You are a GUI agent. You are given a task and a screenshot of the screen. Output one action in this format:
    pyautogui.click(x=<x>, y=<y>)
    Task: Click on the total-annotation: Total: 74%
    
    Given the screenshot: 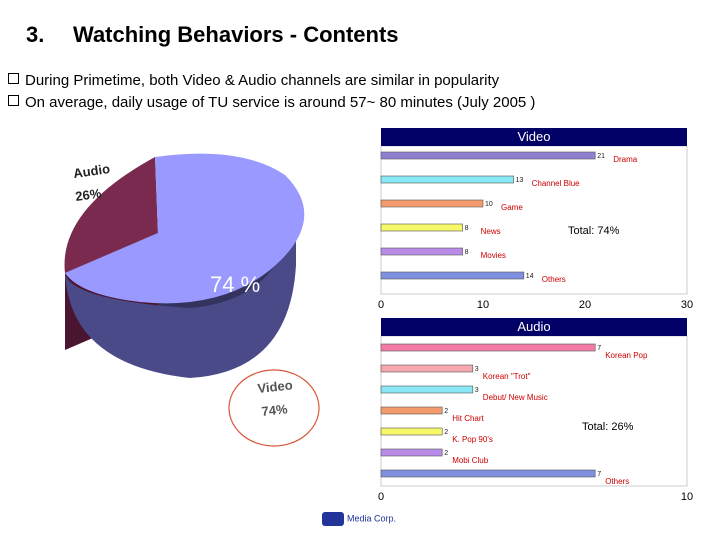 What is the action you would take?
    pyautogui.click(x=594, y=231)
    